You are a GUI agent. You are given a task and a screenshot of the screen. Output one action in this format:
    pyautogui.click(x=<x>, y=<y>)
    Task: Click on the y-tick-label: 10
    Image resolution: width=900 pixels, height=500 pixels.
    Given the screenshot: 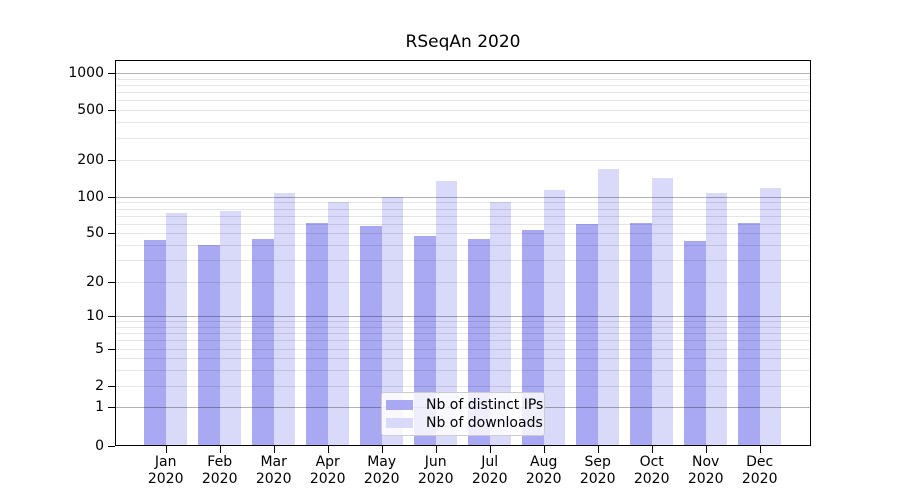 What is the action you would take?
    pyautogui.click(x=95, y=316)
    